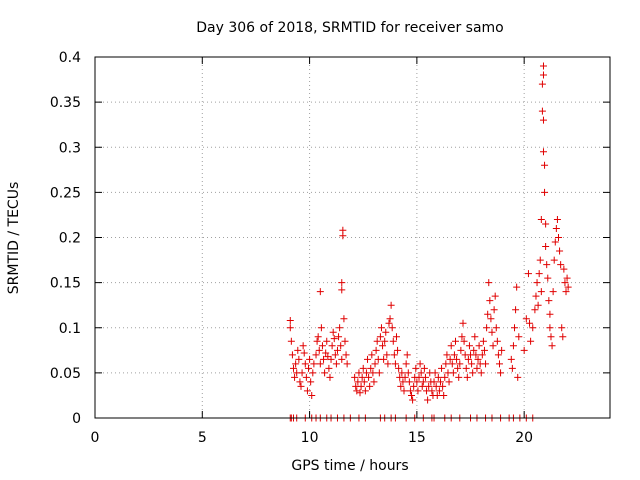 The width and height of the screenshot is (640, 480). Describe the element at coordinates (524, 438) in the screenshot. I see `x-tick-label: 20` at that location.